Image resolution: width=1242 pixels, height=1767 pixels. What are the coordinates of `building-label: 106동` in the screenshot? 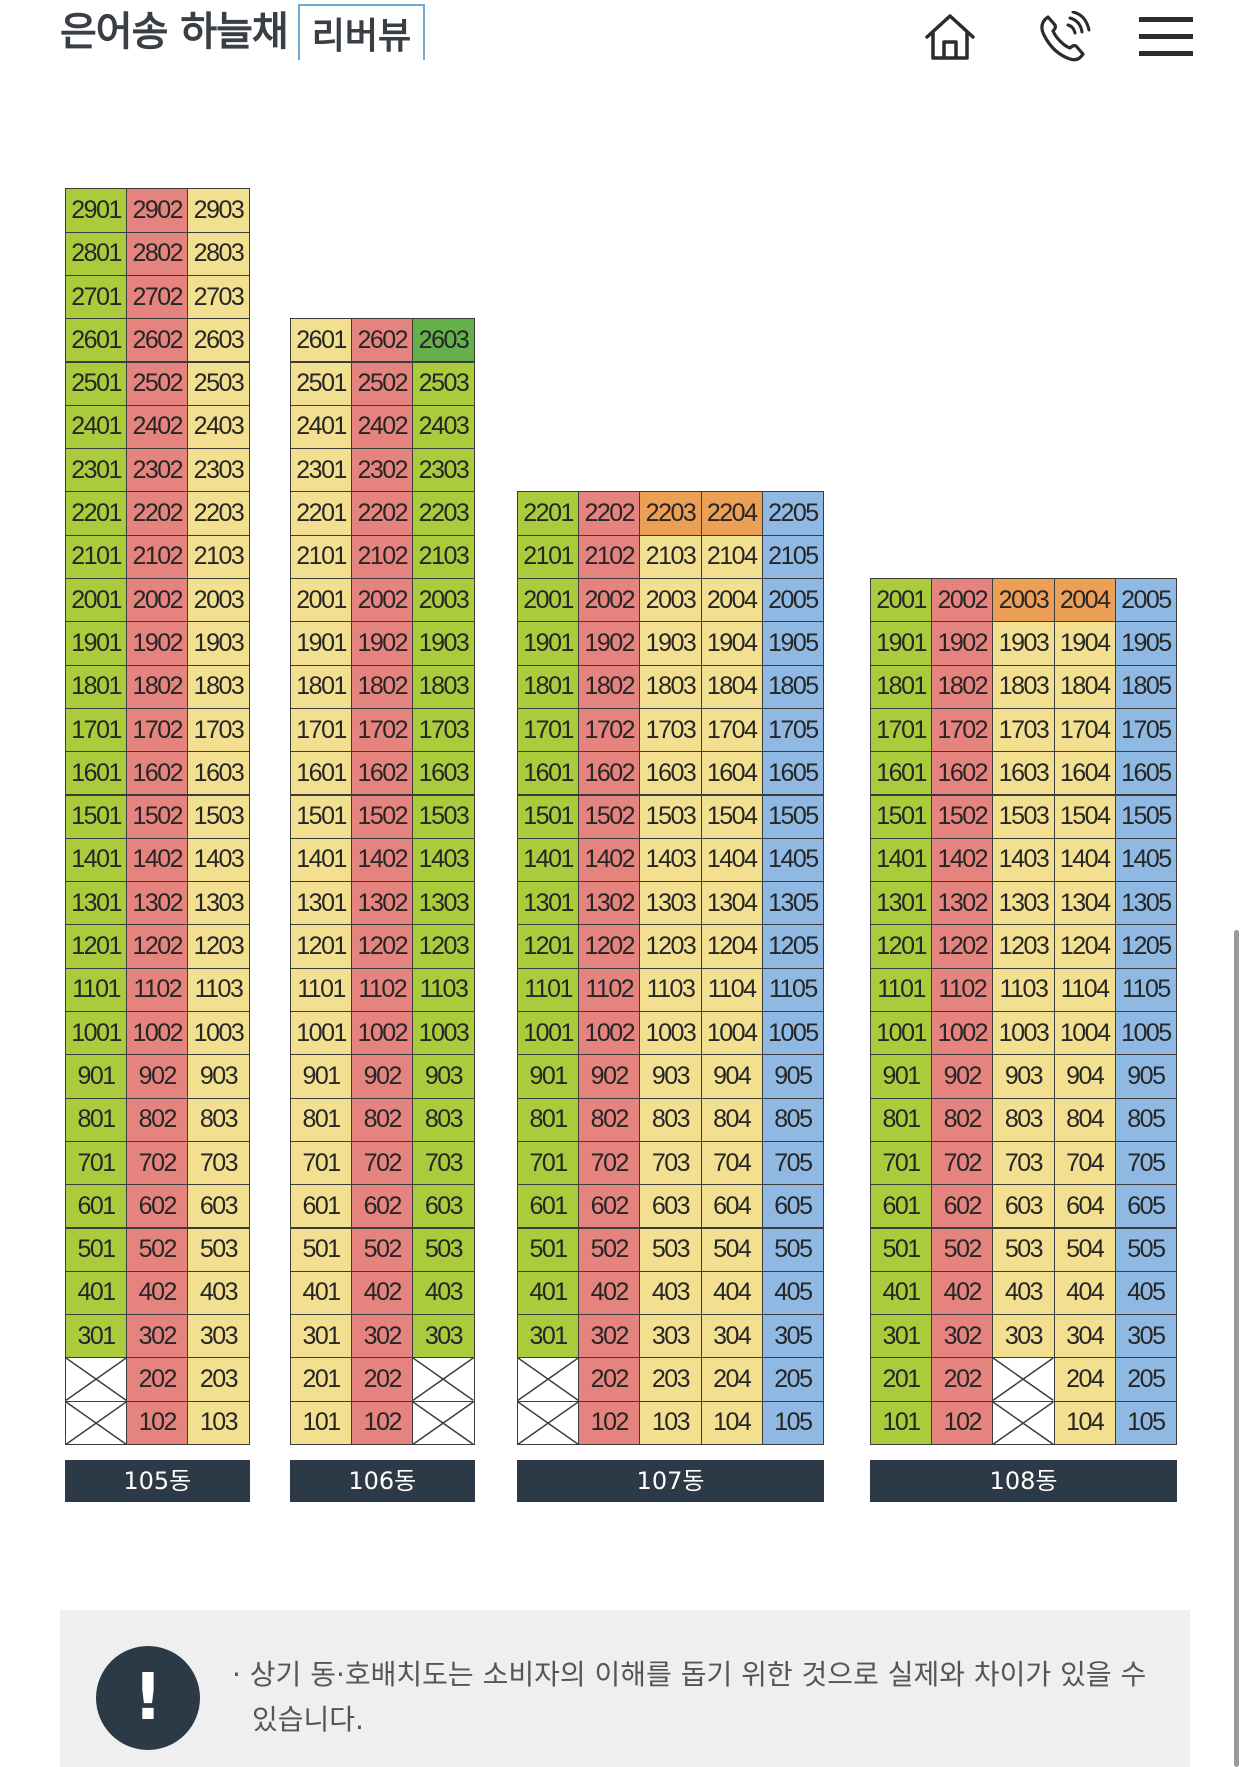 It's located at (382, 1481).